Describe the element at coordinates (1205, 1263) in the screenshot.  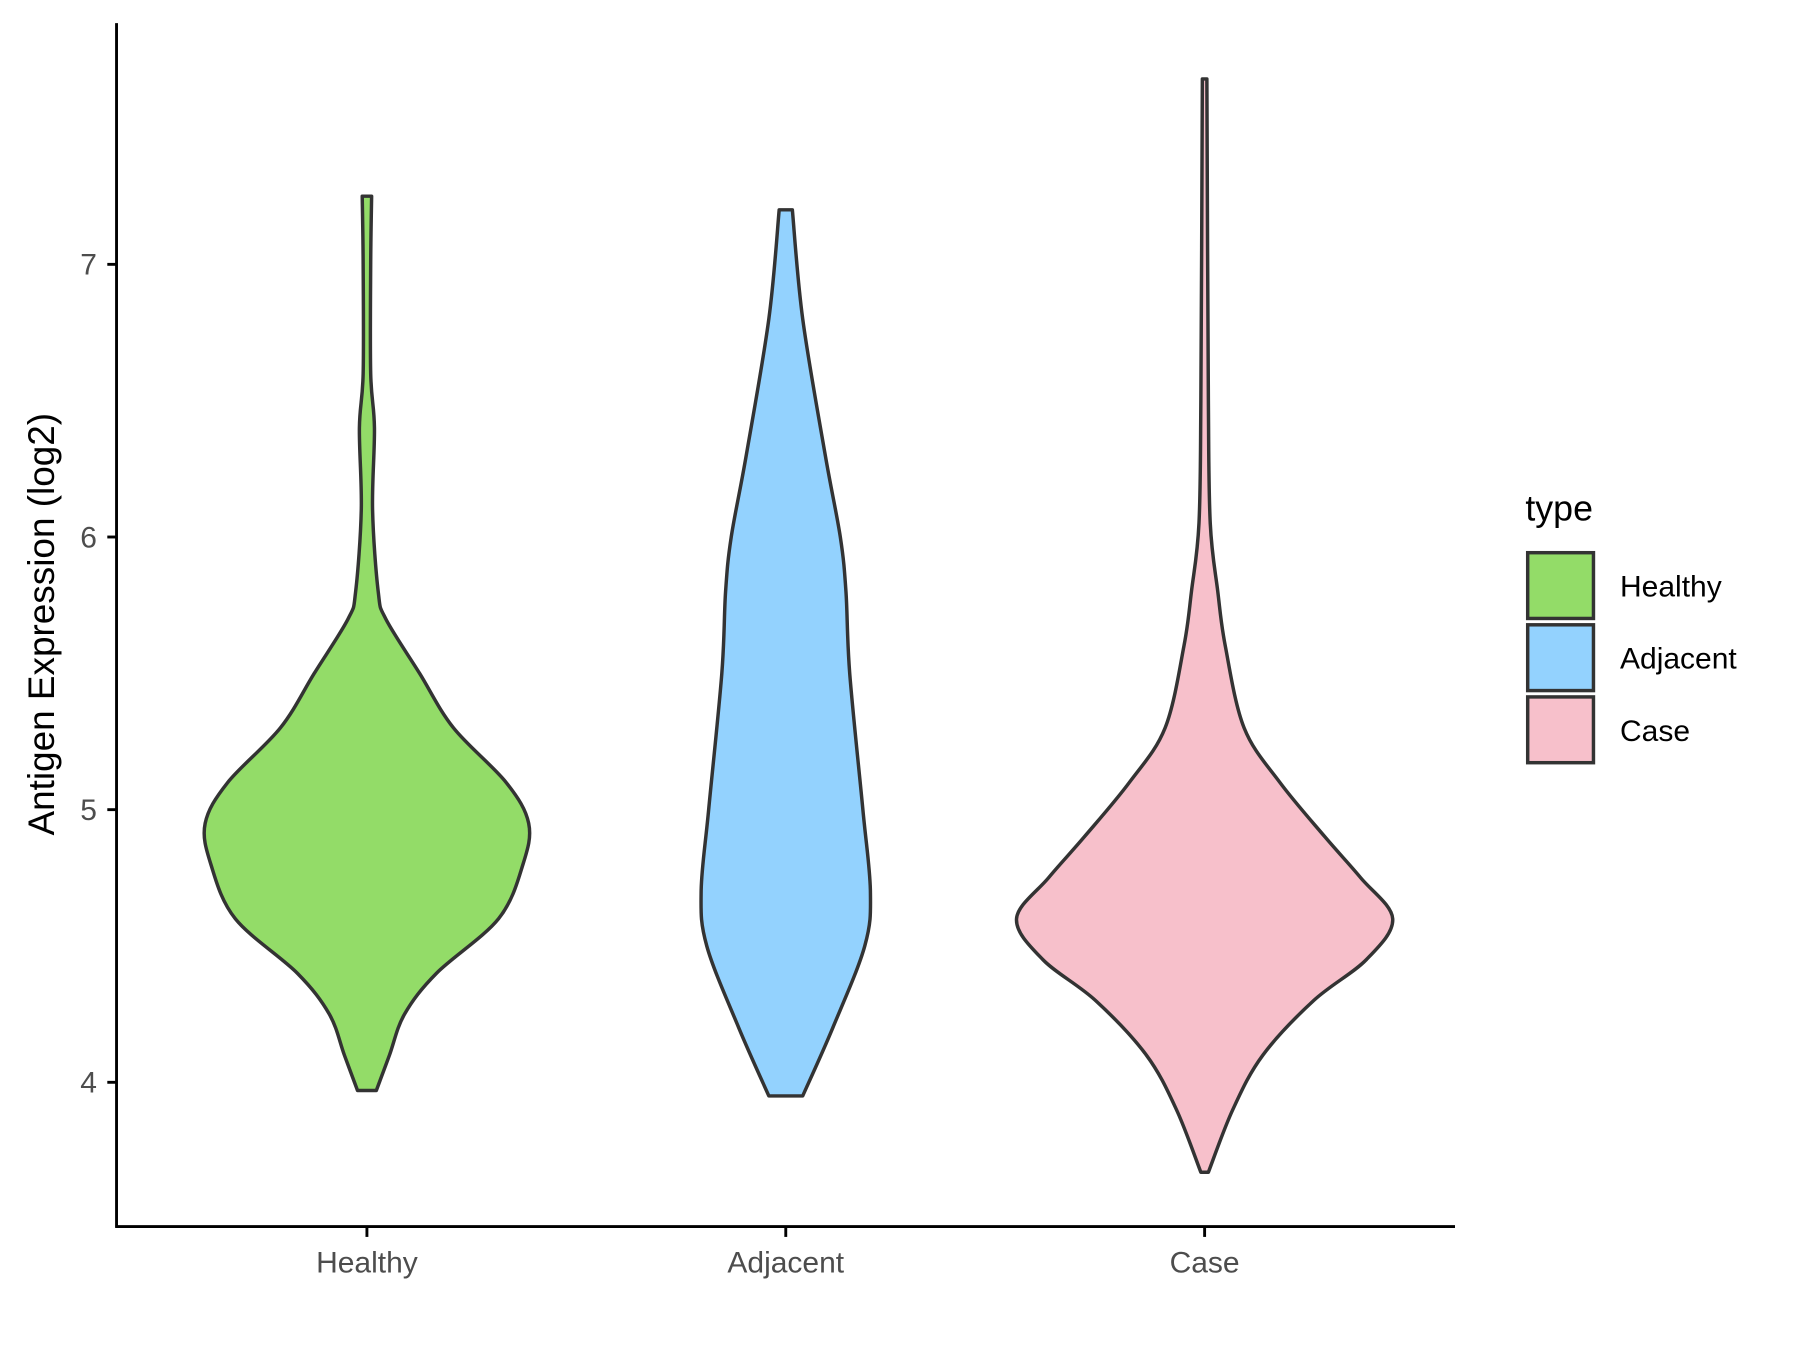
I see `x-tick-label: Case` at that location.